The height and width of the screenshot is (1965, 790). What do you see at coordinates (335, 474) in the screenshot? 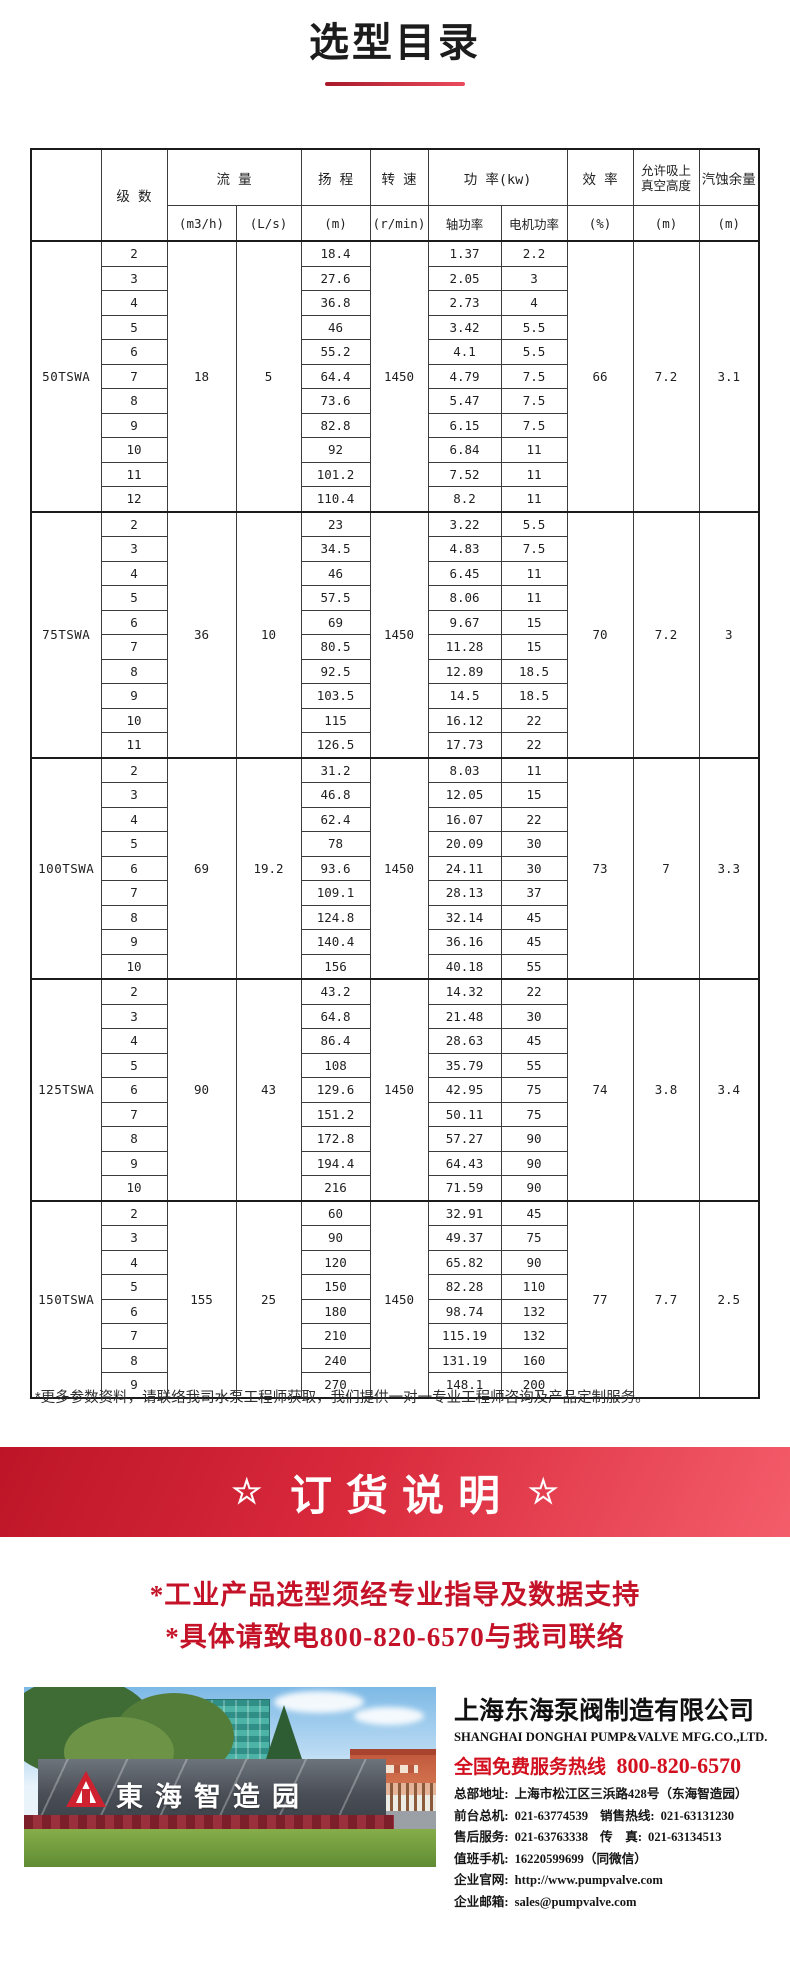
I see `head-cell: 101.2` at bounding box center [335, 474].